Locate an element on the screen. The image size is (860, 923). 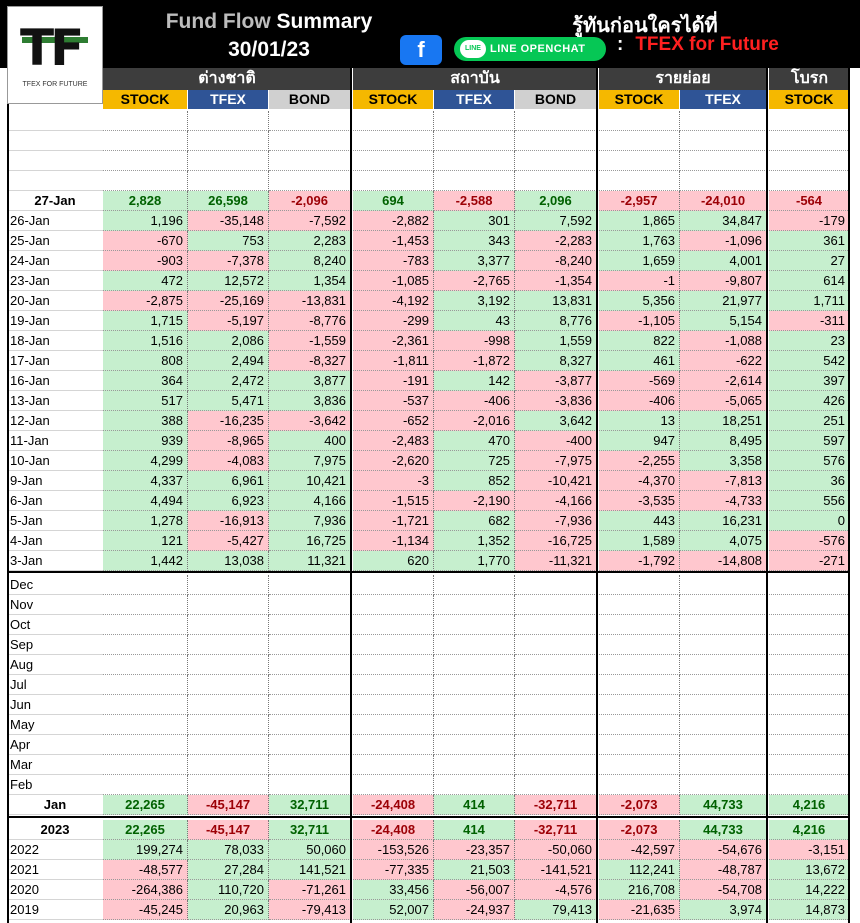
divider-institution is located at coordinates (597, 495).